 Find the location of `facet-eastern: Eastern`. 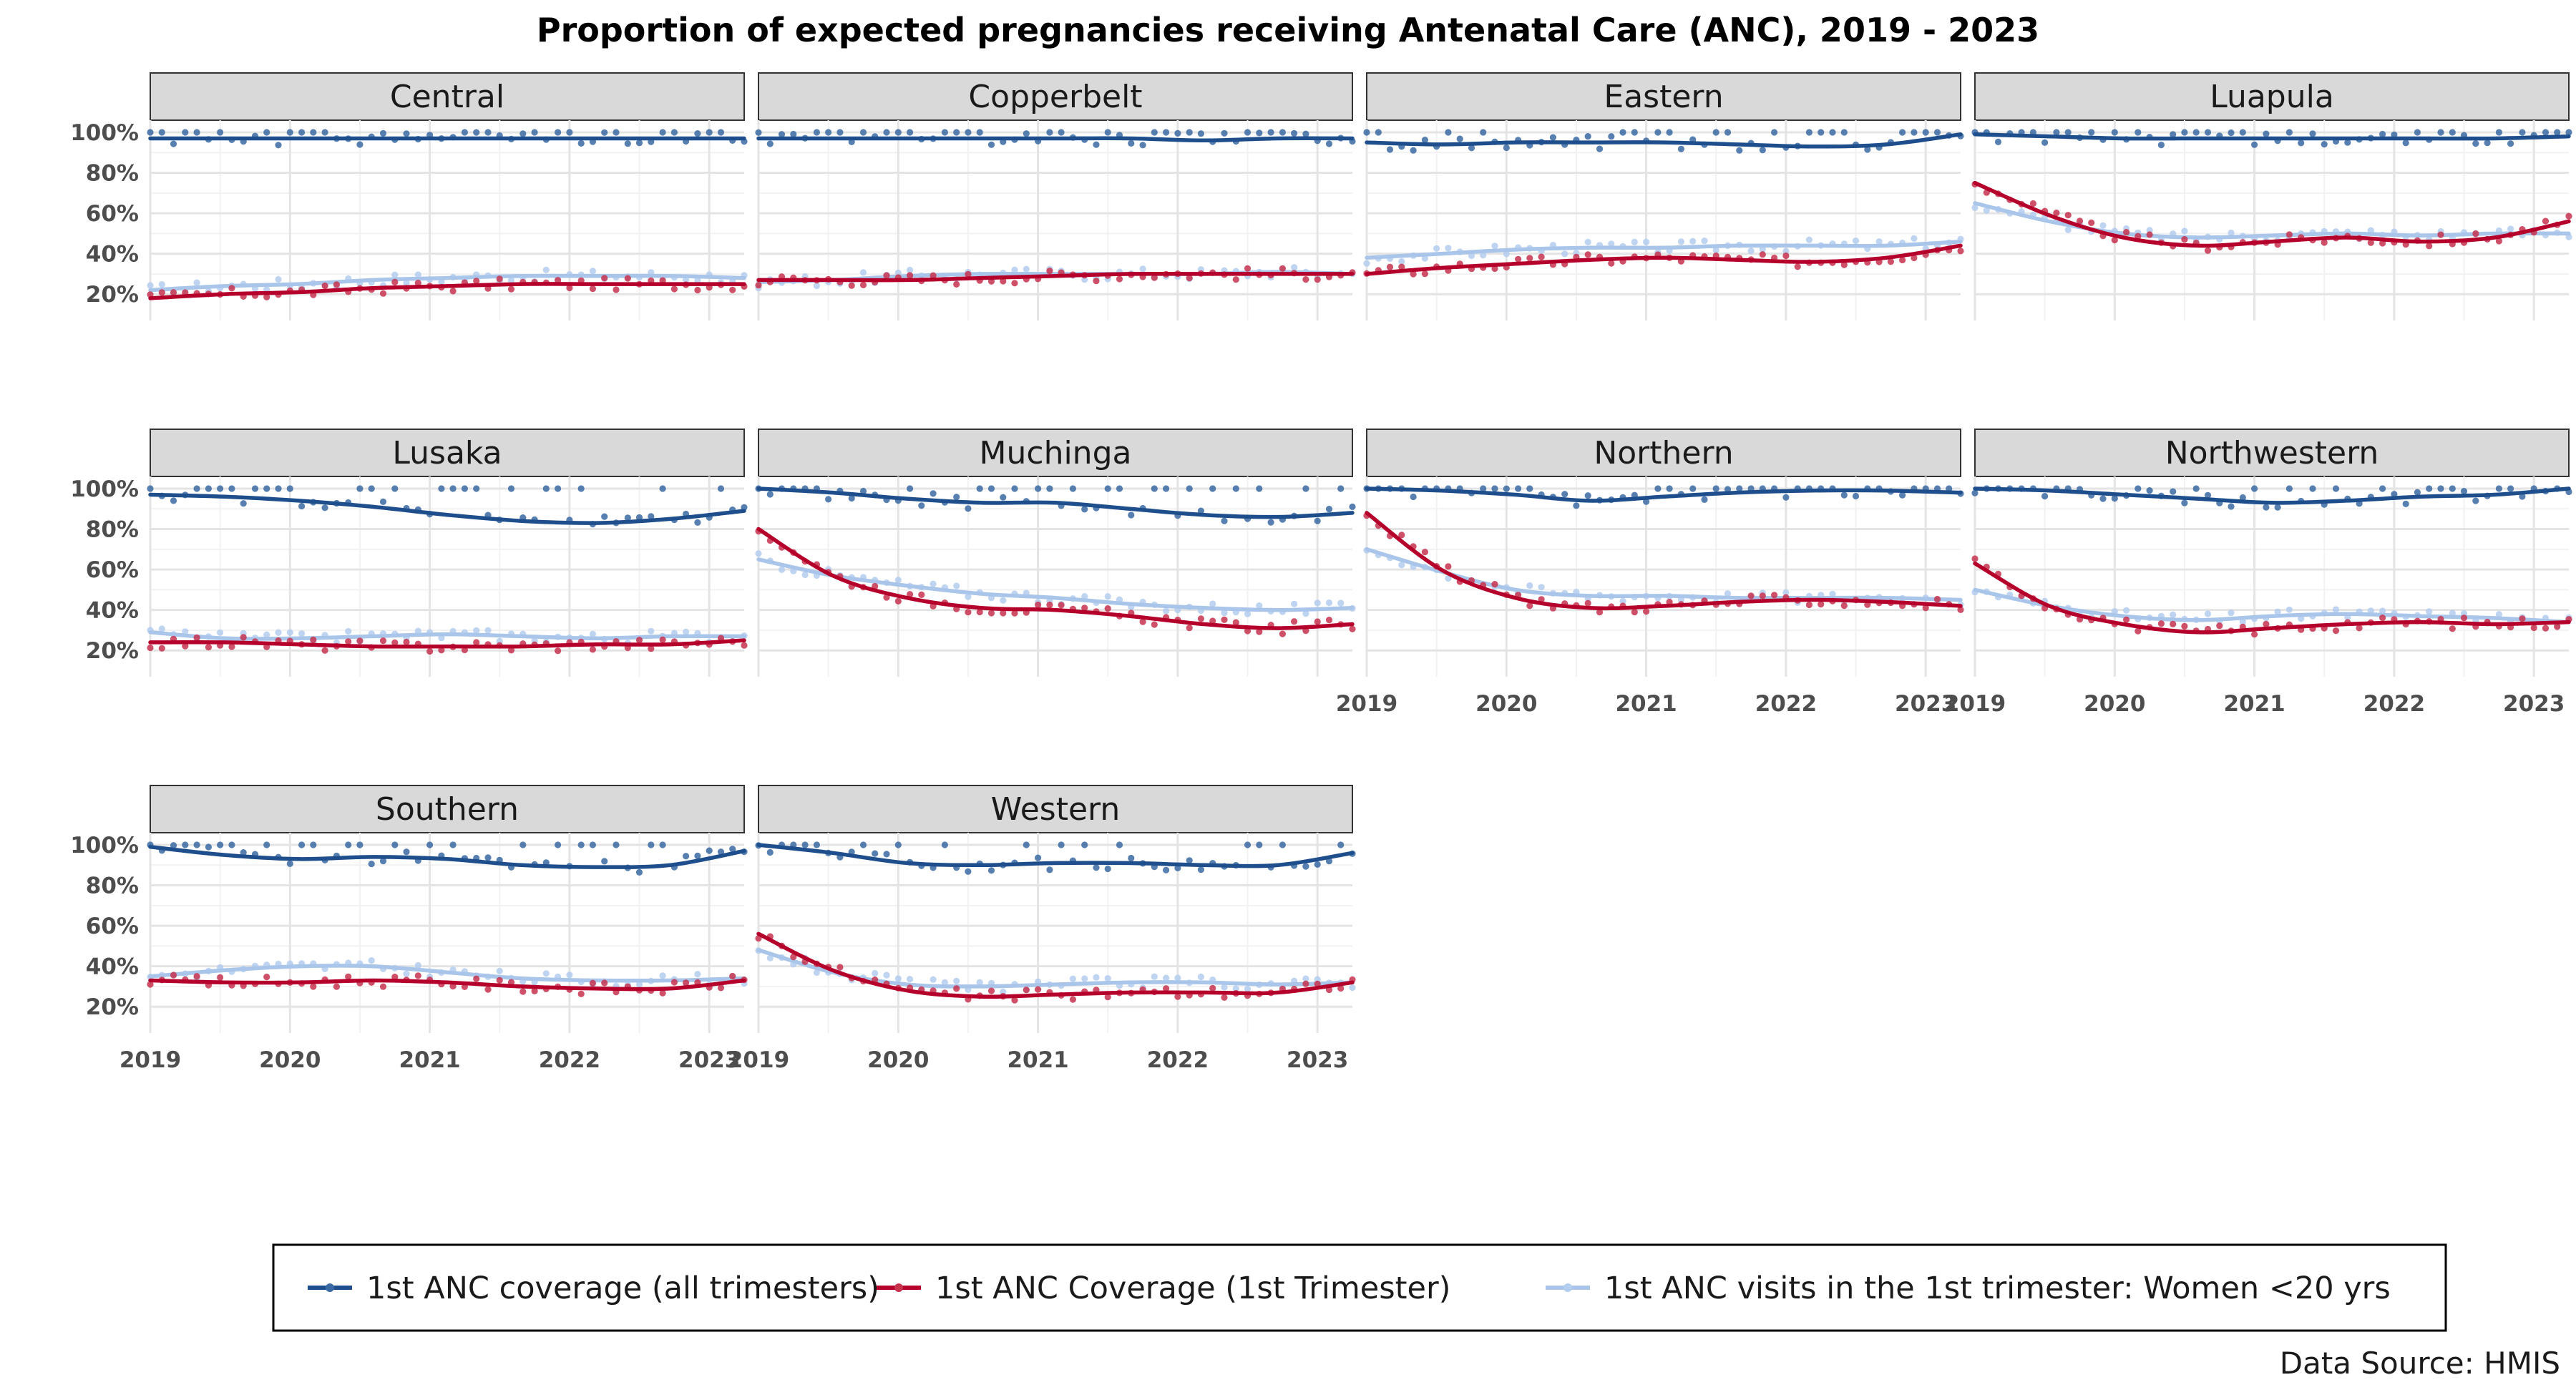

facet-eastern: Eastern is located at coordinates (1663, 196).